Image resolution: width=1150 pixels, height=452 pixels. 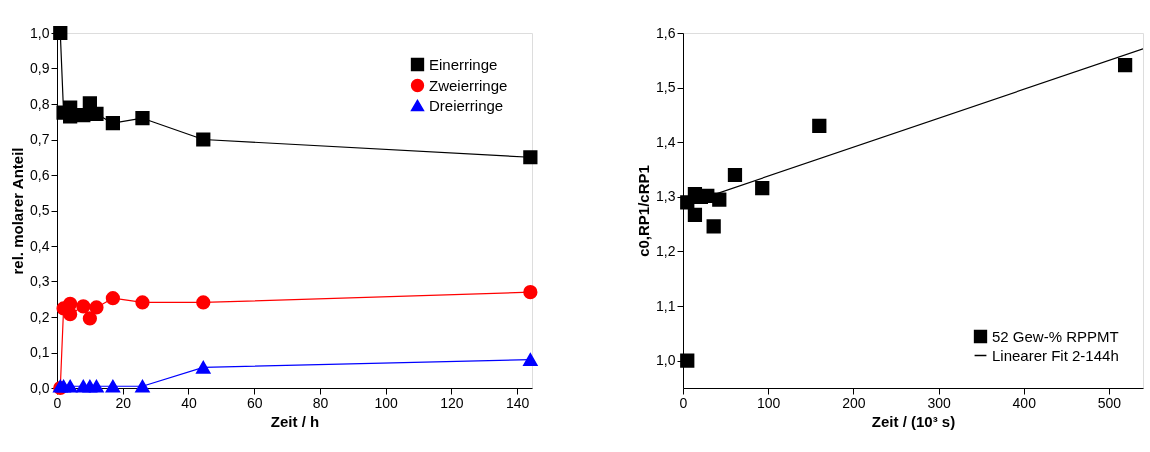 I want to click on legend-label: Zweierringe, so click(x=468, y=85).